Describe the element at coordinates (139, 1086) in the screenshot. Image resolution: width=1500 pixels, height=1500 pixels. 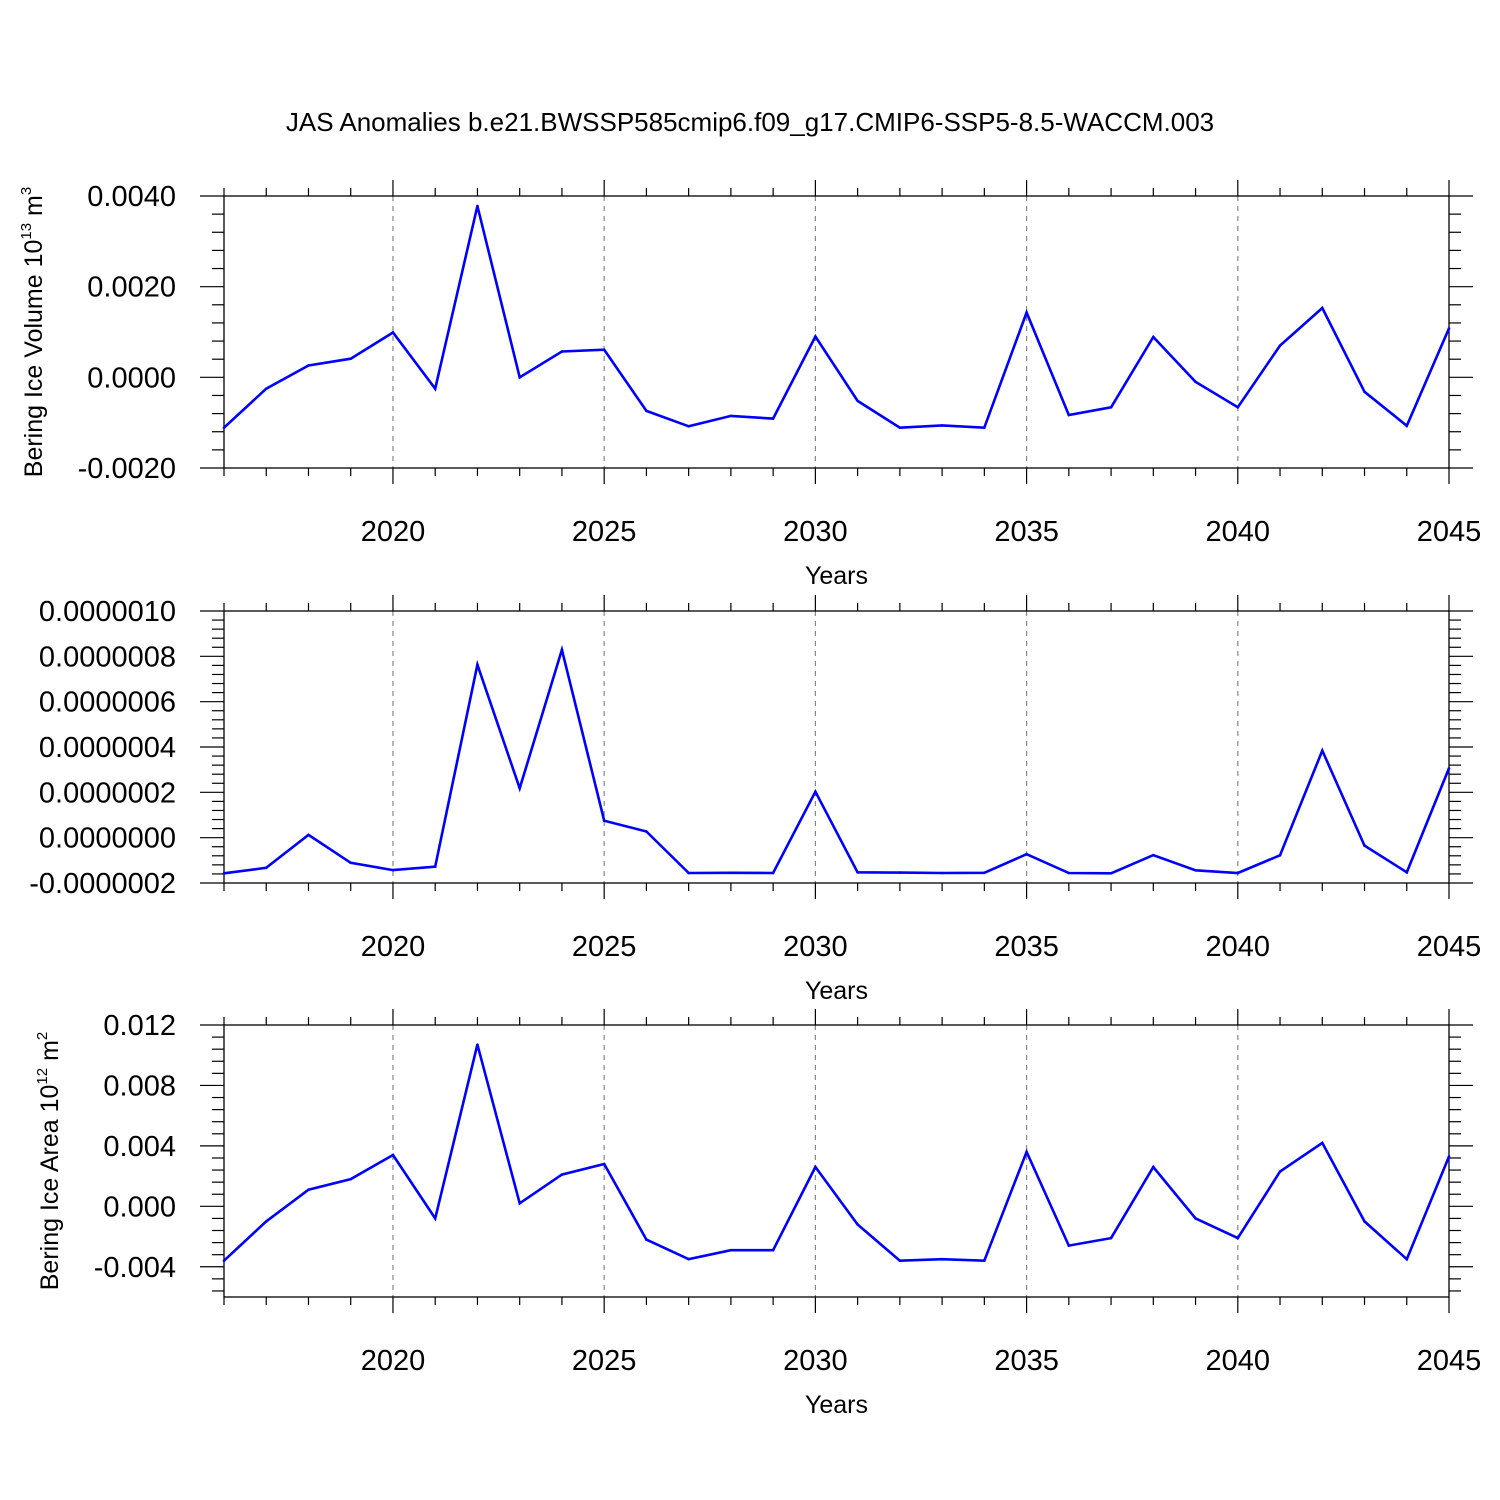
I see `y-tick-label: 0.008` at that location.